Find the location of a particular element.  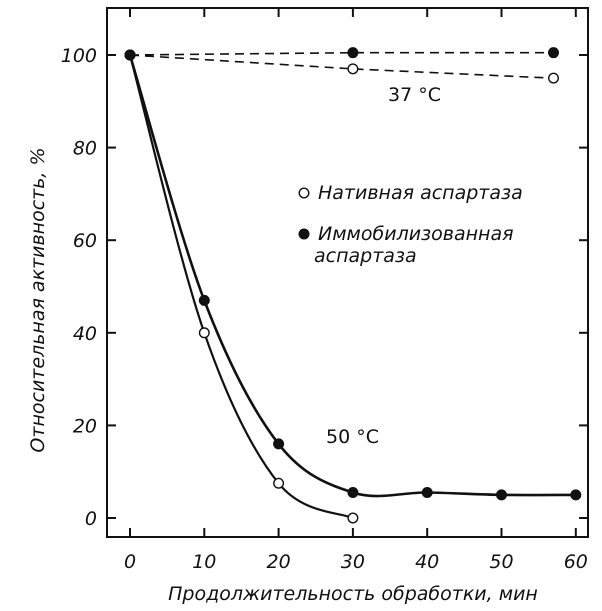

y-tick-label: 80 is located at coordinates (85, 149).